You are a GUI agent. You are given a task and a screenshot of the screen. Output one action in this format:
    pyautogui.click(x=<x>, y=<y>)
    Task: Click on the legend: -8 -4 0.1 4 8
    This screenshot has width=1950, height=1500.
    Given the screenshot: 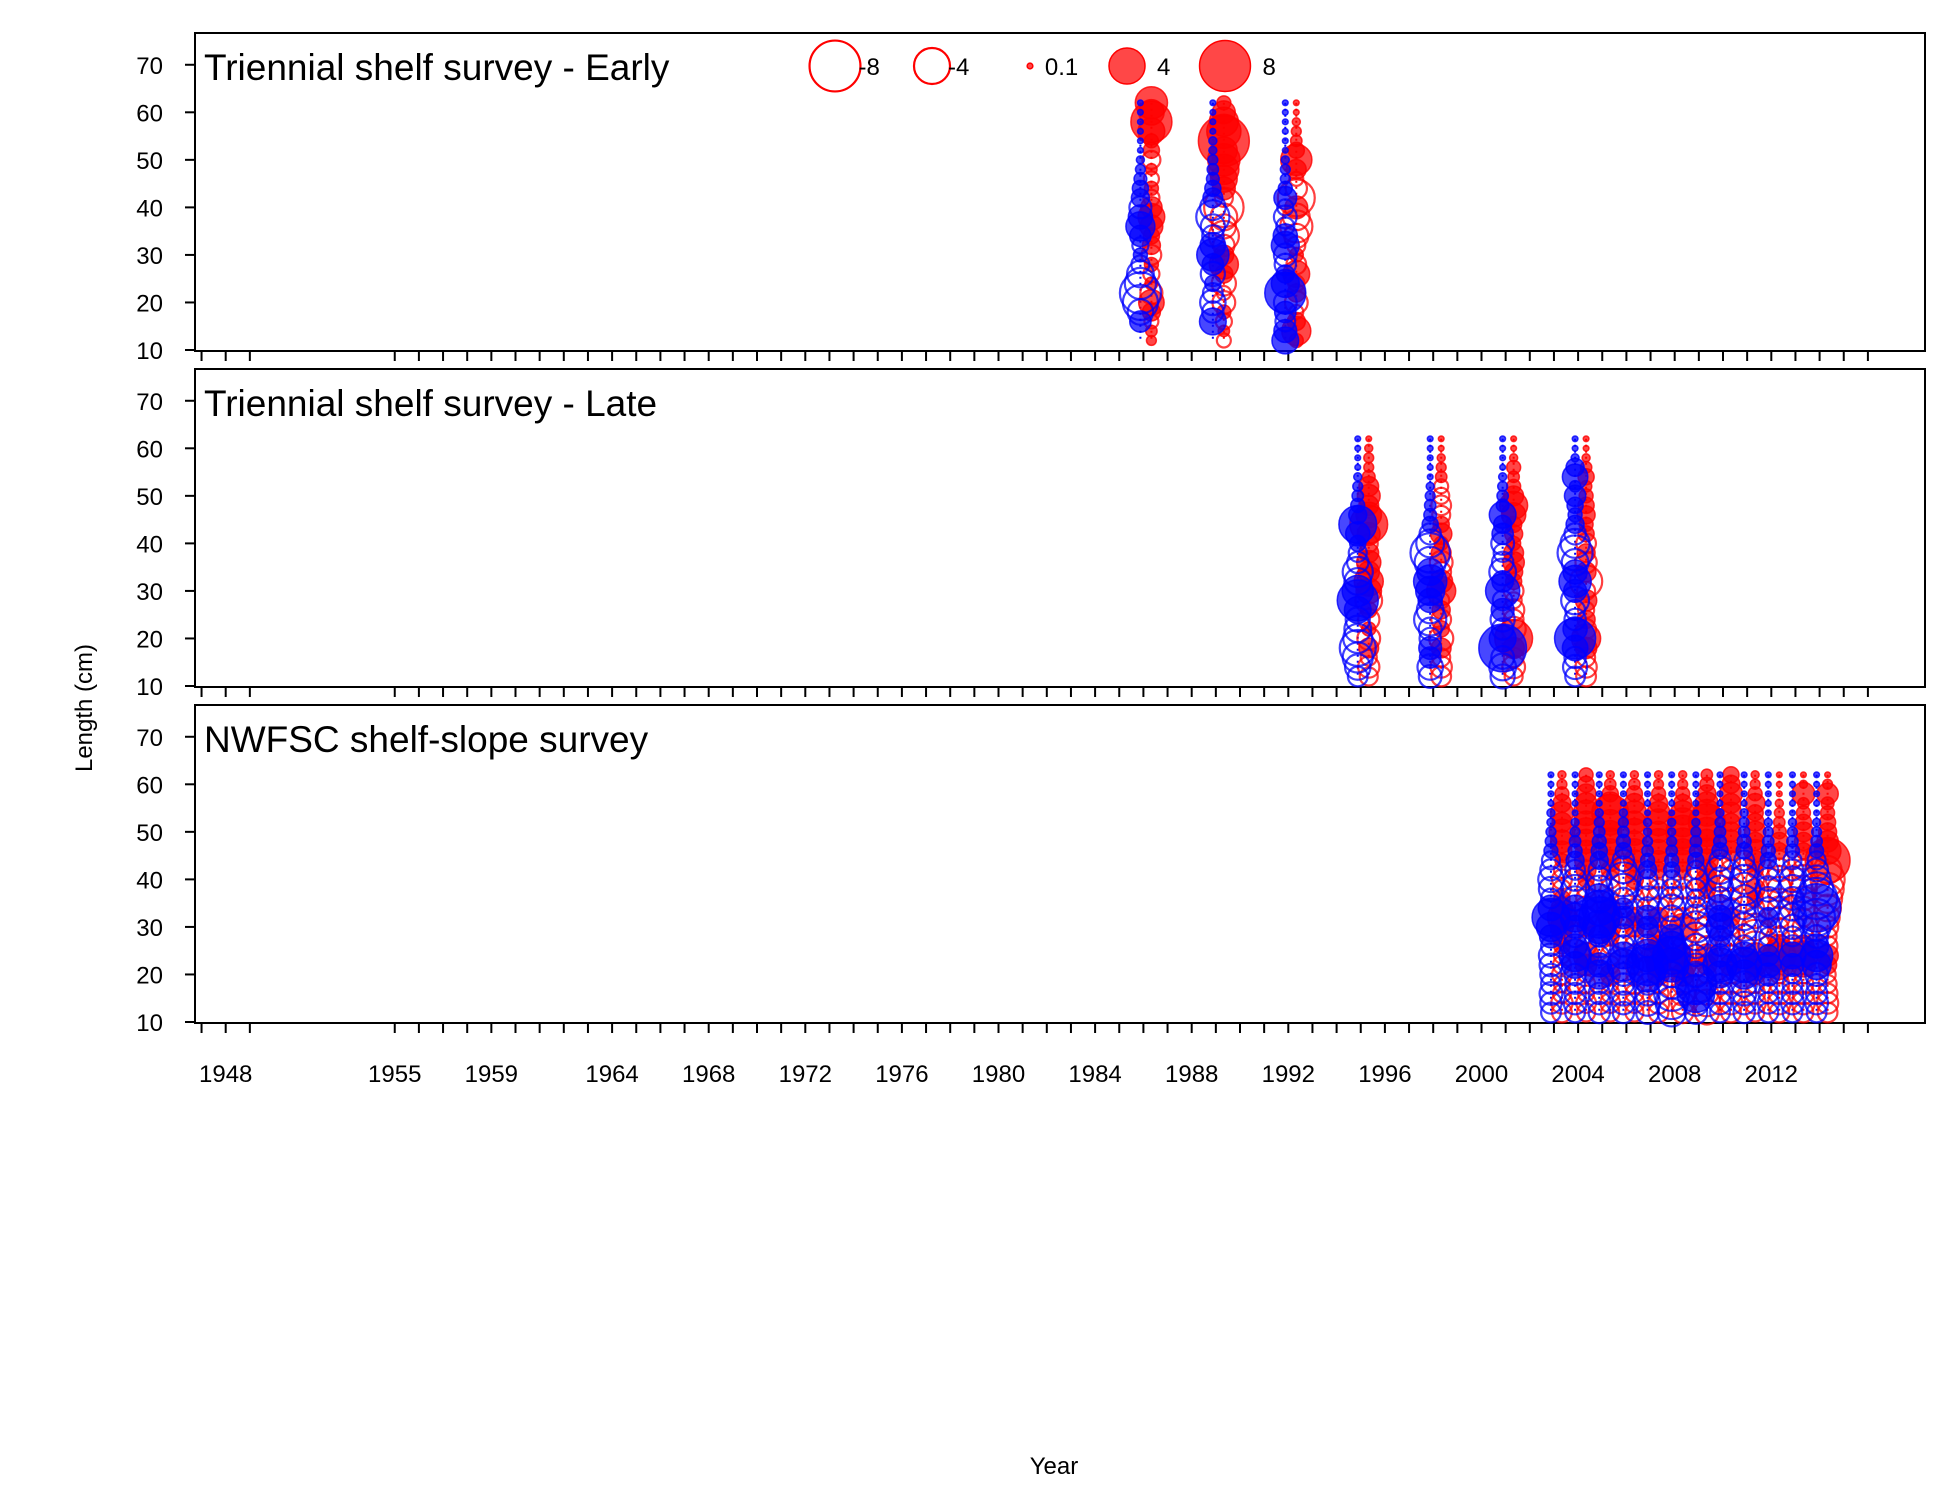 What is the action you would take?
    pyautogui.click(x=1042, y=66)
    